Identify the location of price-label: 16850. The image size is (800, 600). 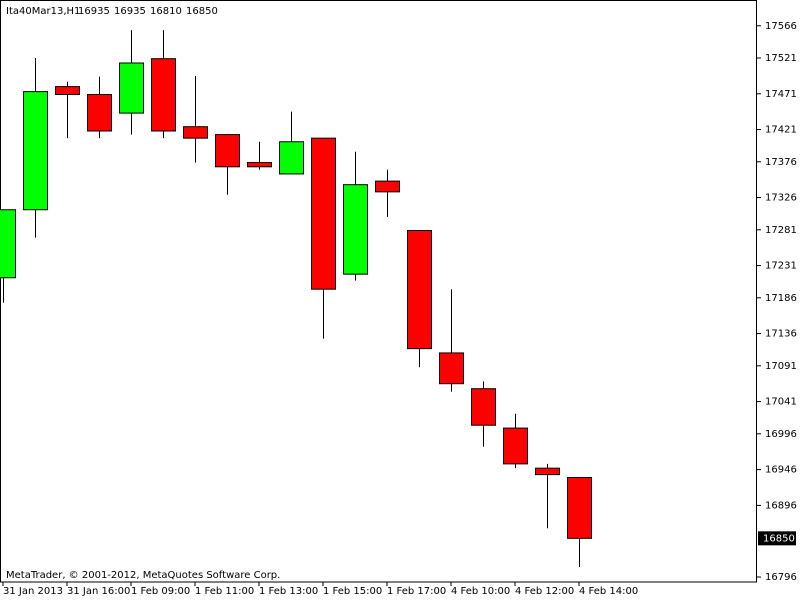
(779, 538).